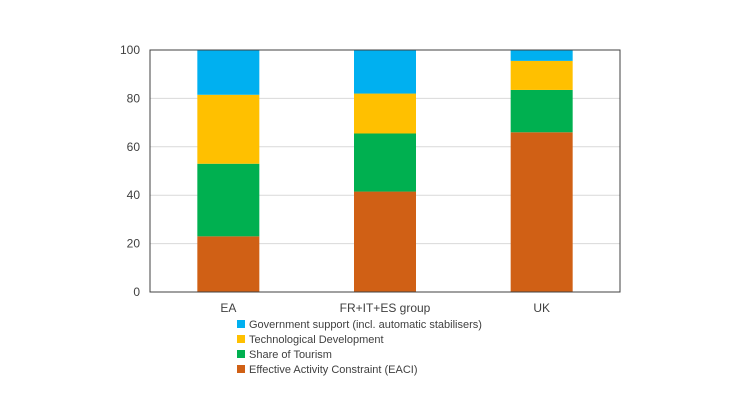 This screenshot has width=730, height=415. Describe the element at coordinates (385, 72) in the screenshot. I see `bar-fr-it-es-group-government-support-incl-automatic-stabilisers` at that location.